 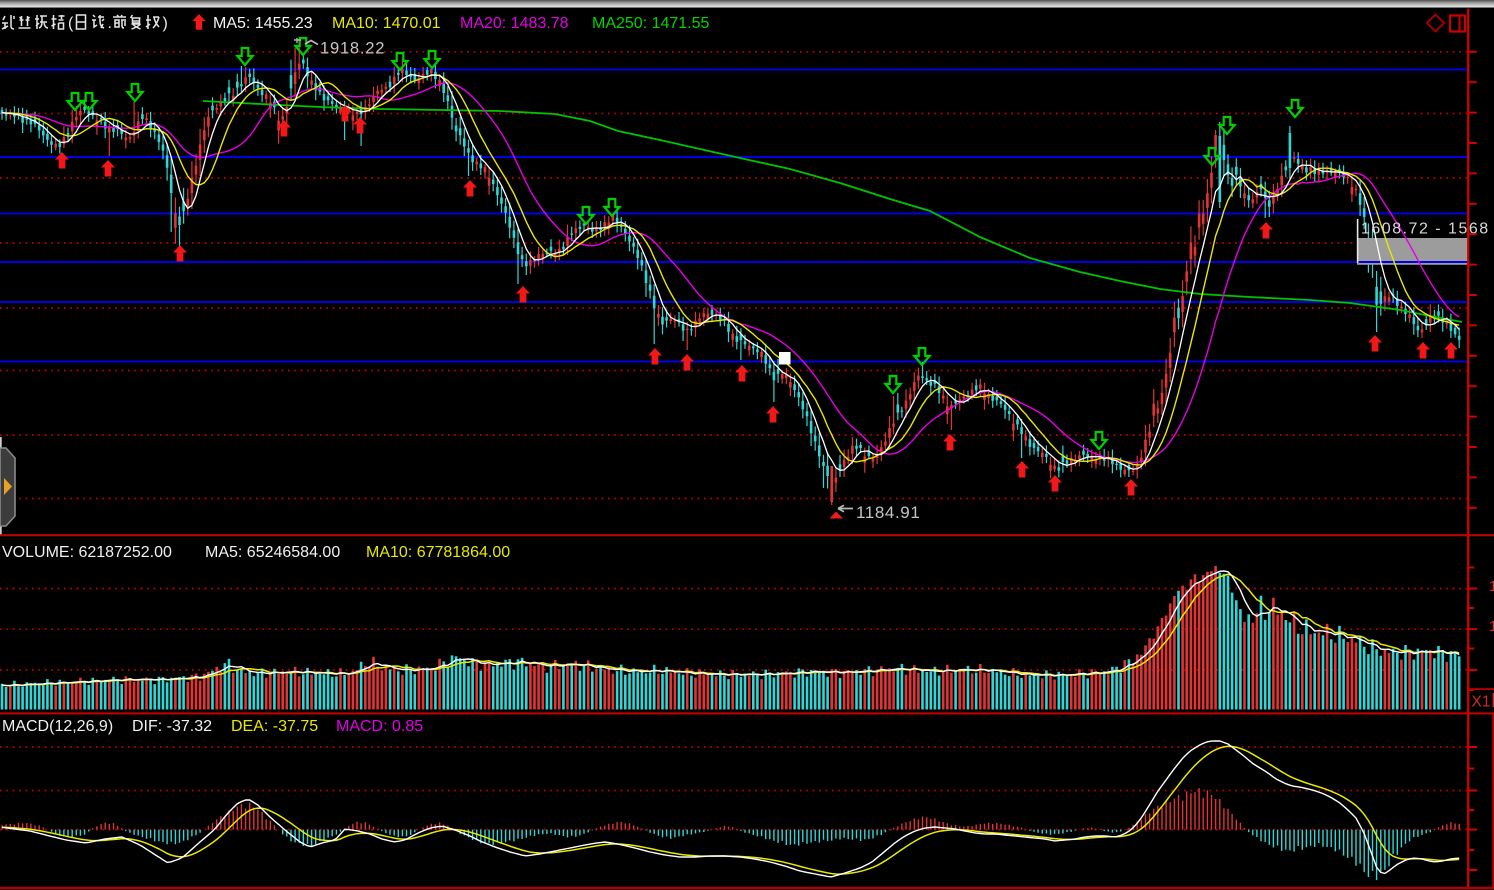 What do you see at coordinates (651, 23) in the screenshot?
I see `svg-text: MA250: 1471.55` at bounding box center [651, 23].